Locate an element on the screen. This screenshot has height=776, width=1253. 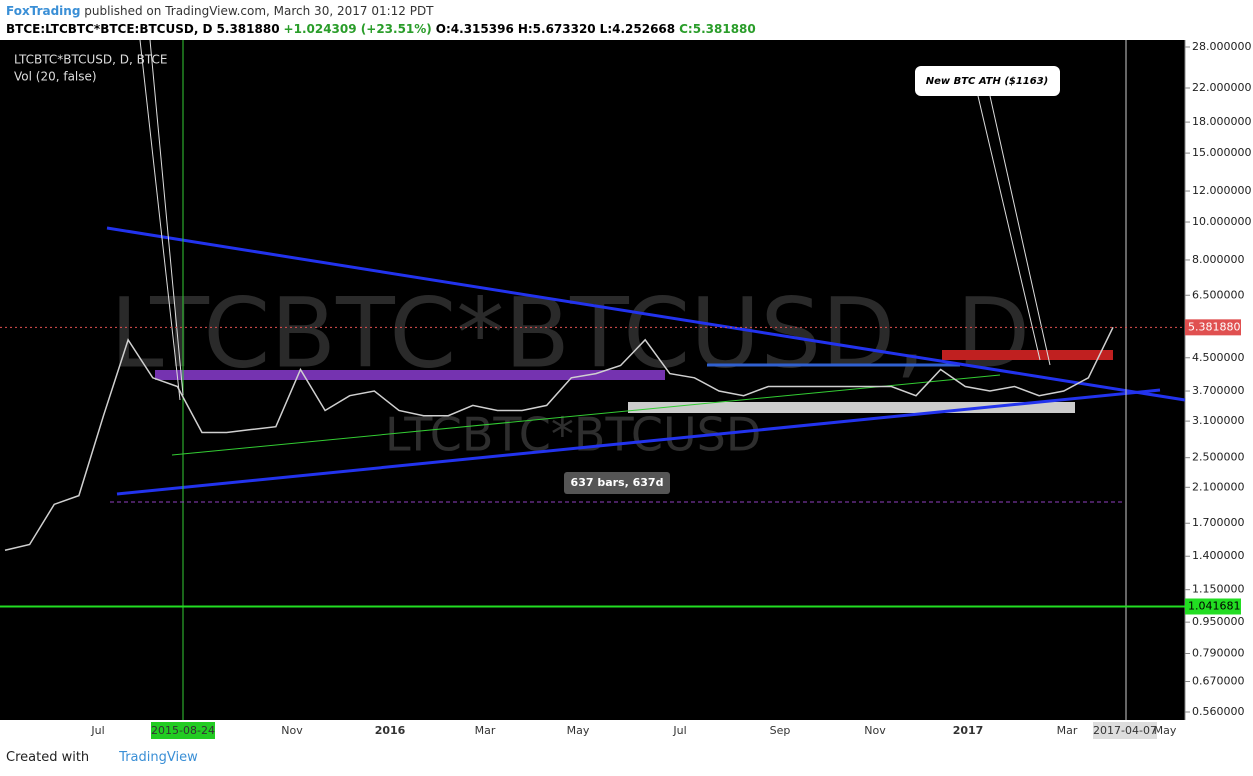
symbol: BTCE:LTCBTC*BTCE:BTCUSD, D is located at coordinates (109, 29).